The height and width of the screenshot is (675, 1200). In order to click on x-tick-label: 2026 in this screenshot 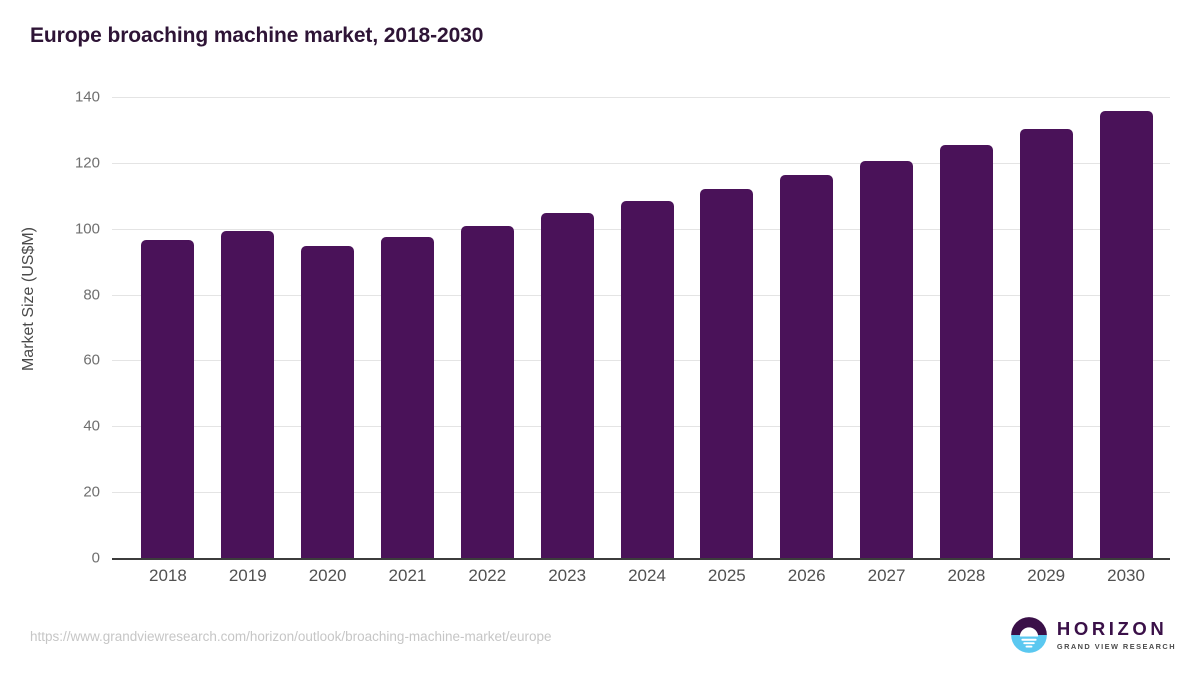, I will do `click(806, 575)`.